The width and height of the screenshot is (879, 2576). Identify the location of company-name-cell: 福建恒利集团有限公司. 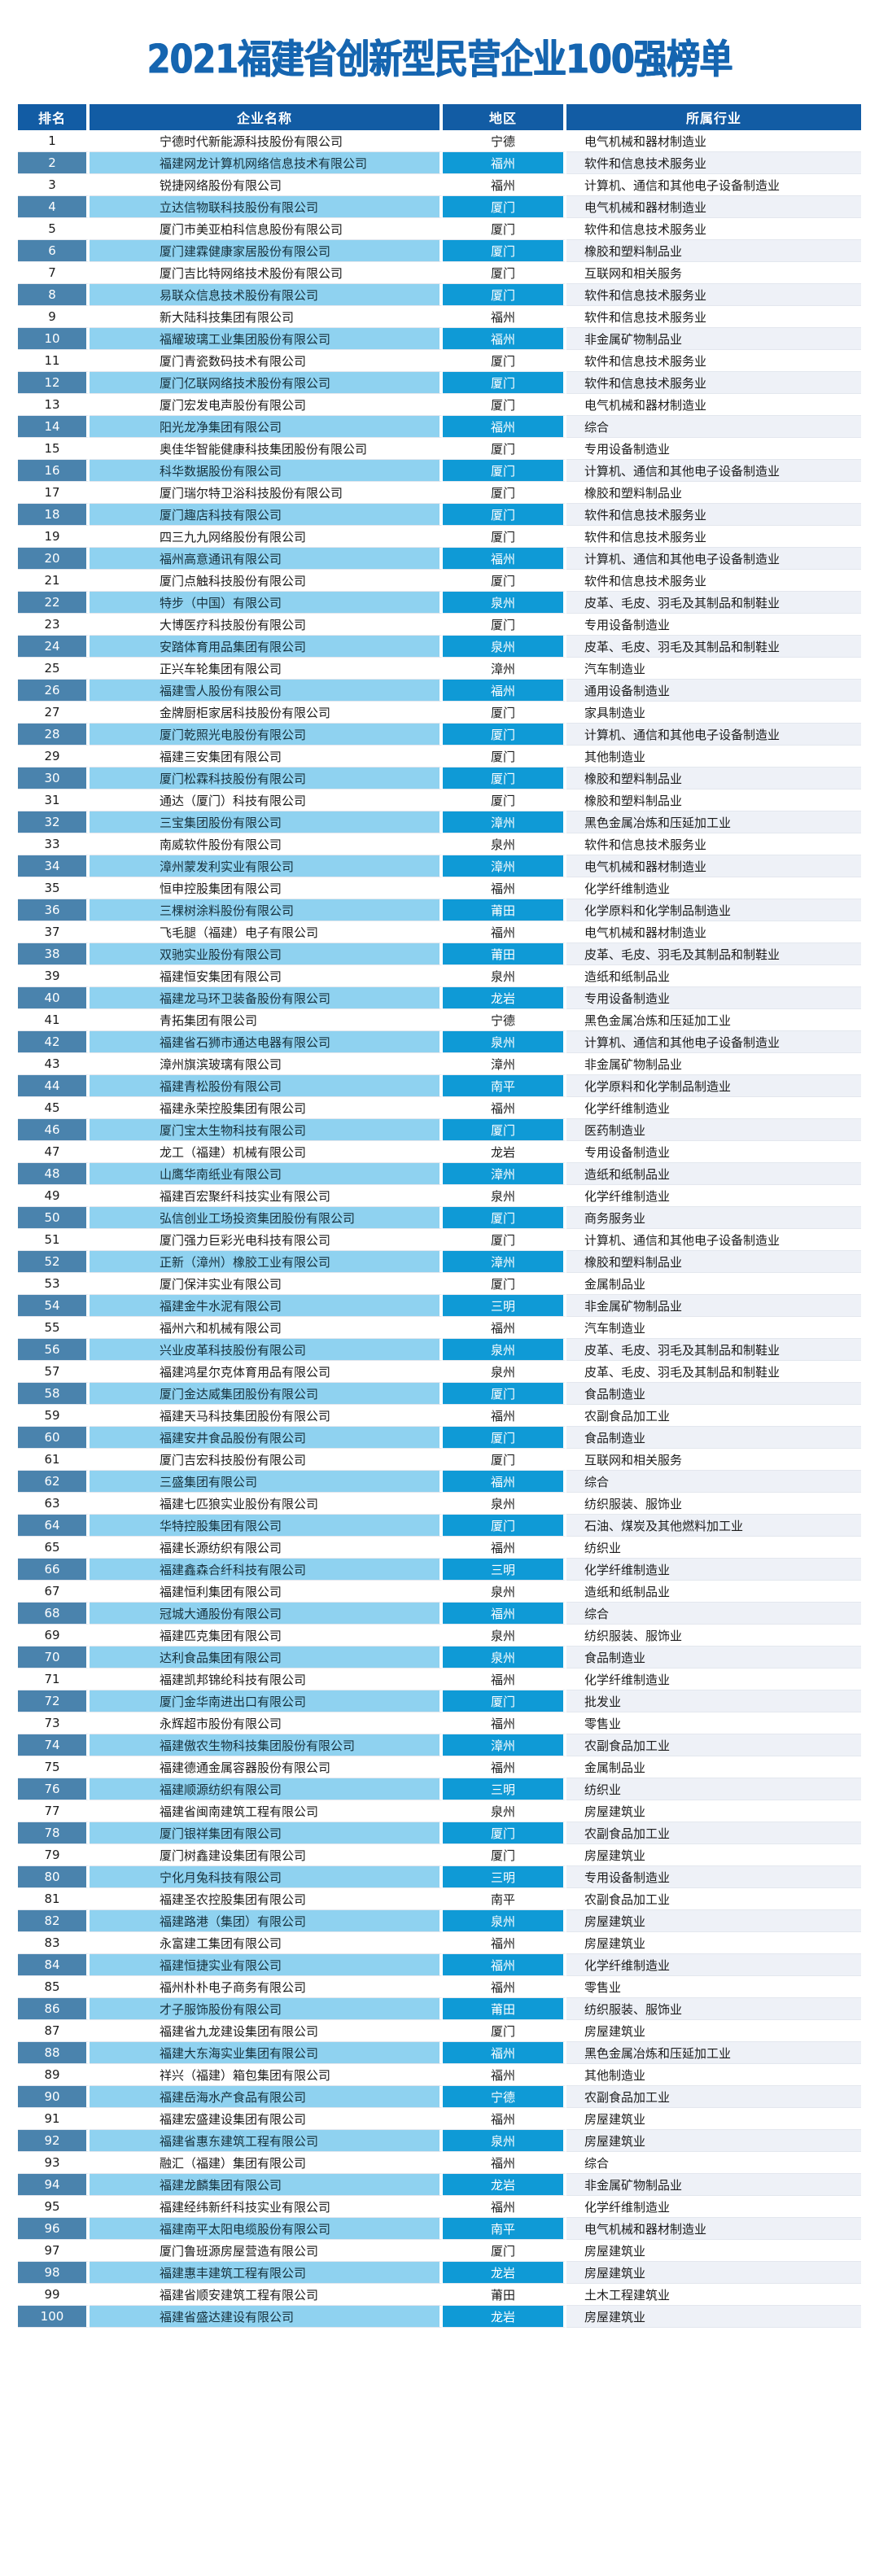
(266, 1592).